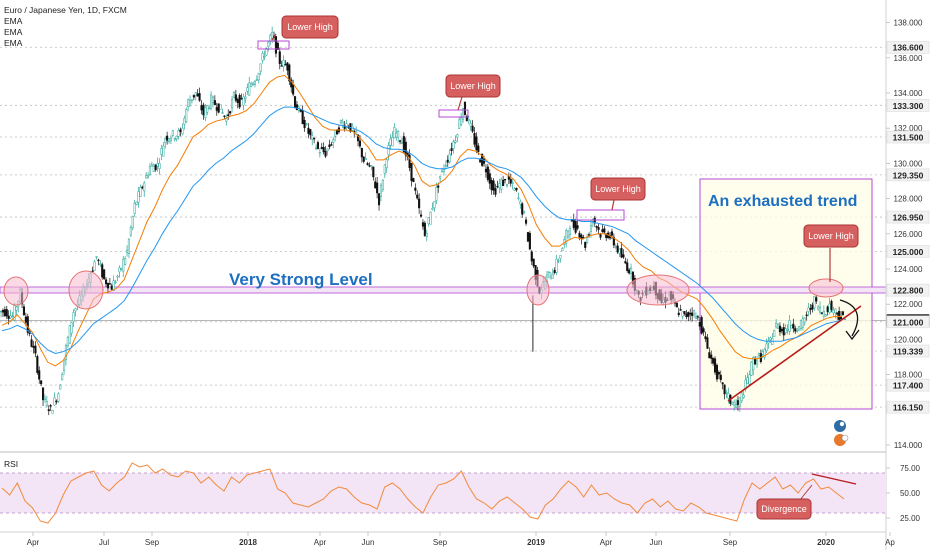 This screenshot has height=550, width=932. I want to click on rsi-tick-label: 50.00, so click(910, 493).